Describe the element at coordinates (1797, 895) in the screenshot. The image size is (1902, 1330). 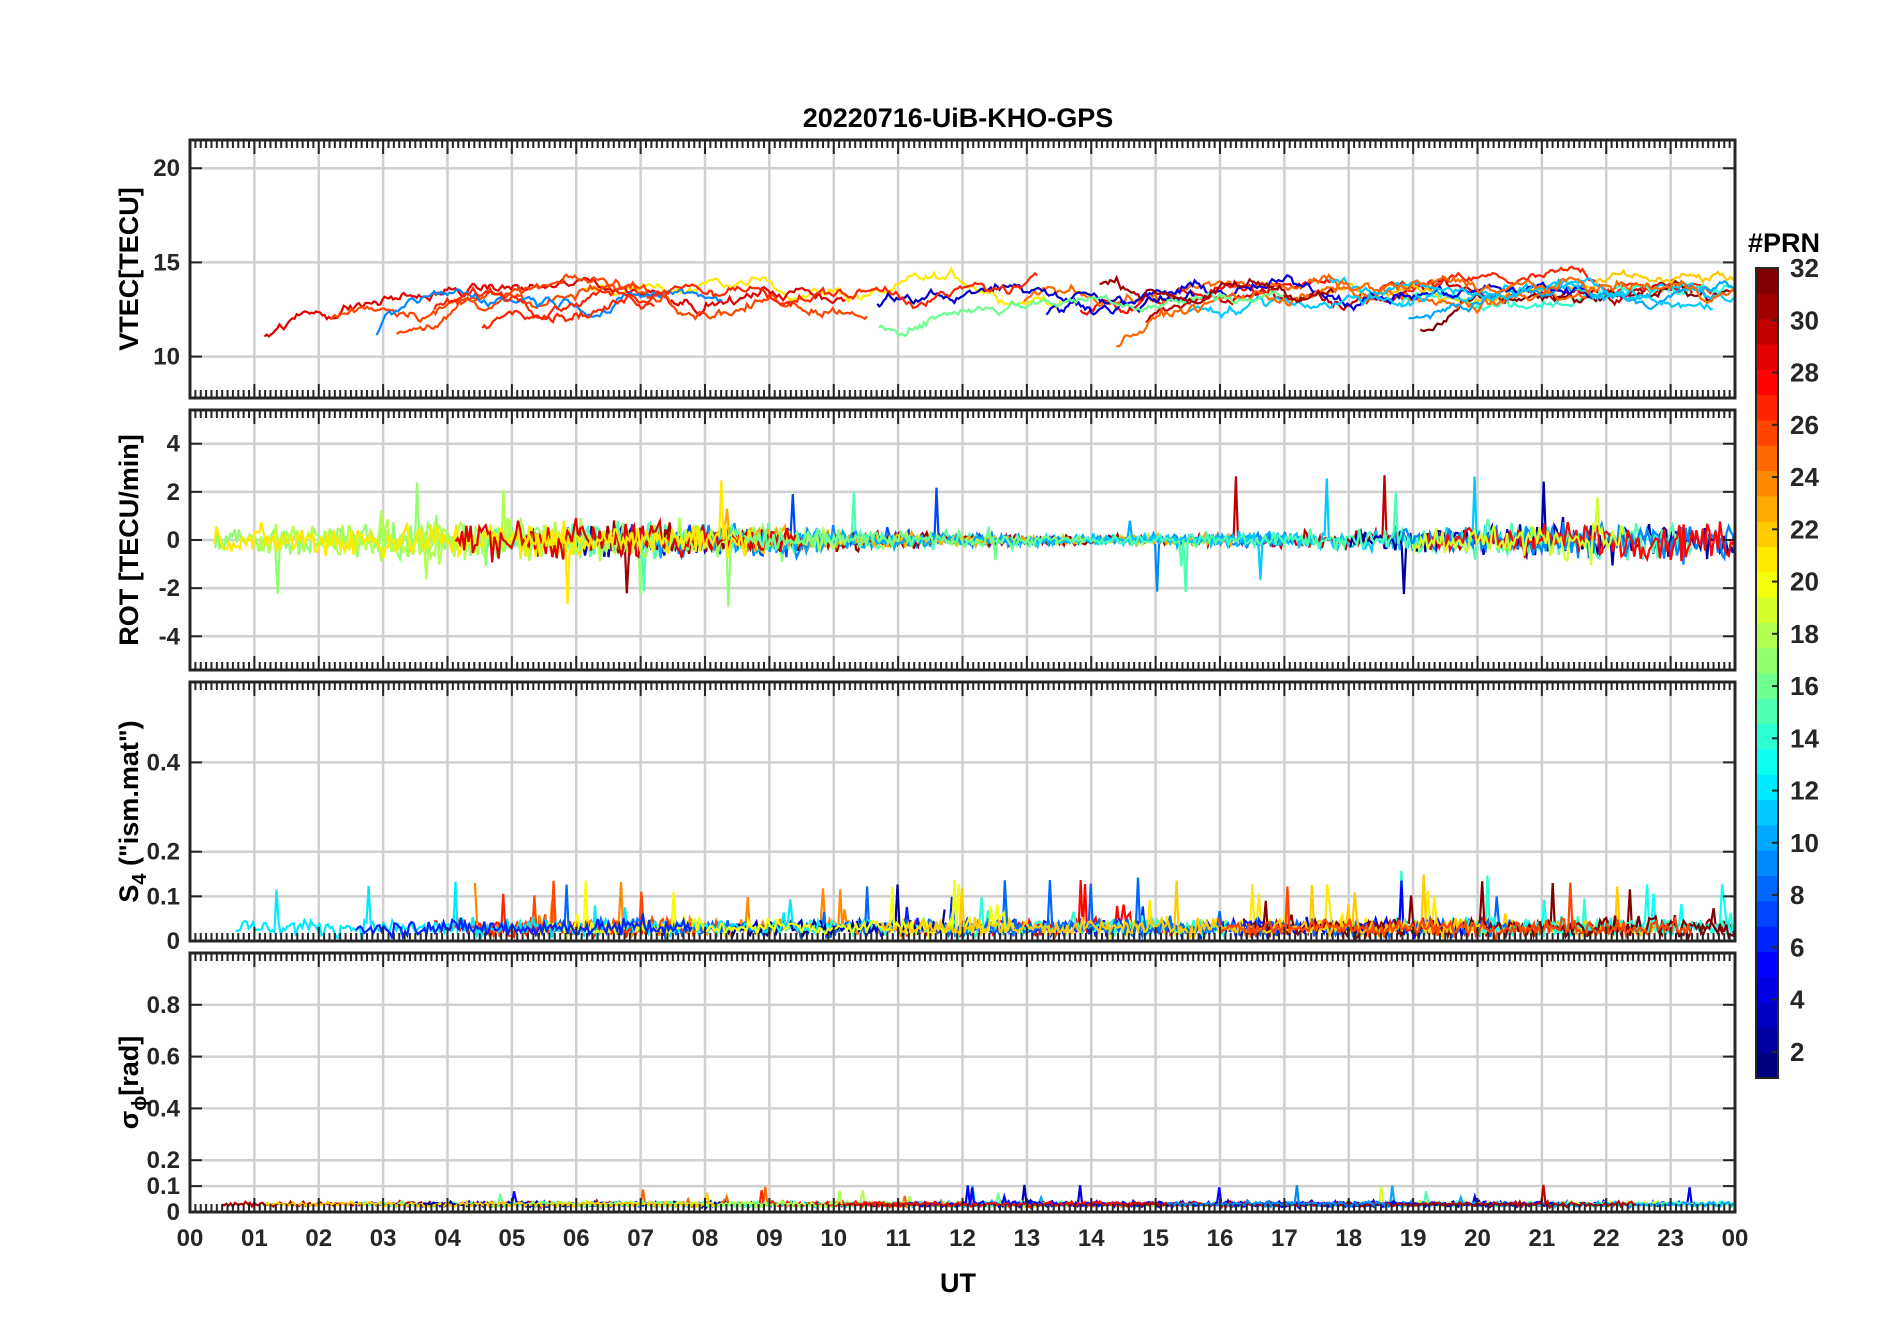
I see `colorbar-tick-label: 8` at that location.